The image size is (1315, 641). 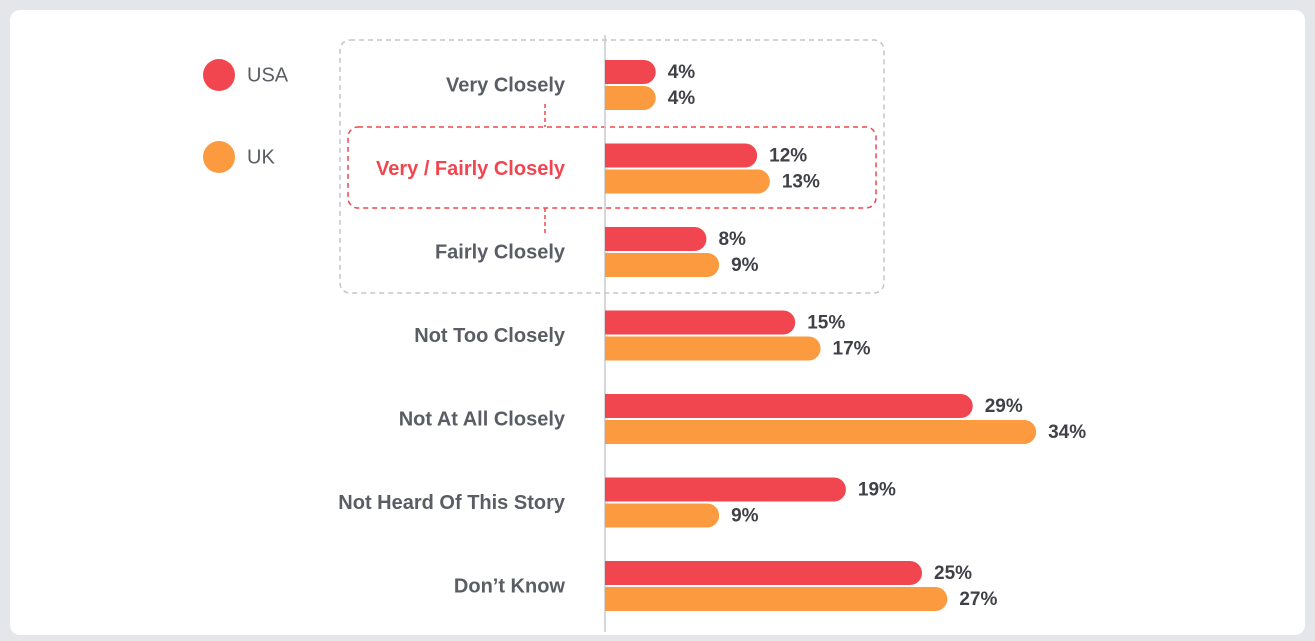 I want to click on value-label: 12%, so click(x=788, y=156).